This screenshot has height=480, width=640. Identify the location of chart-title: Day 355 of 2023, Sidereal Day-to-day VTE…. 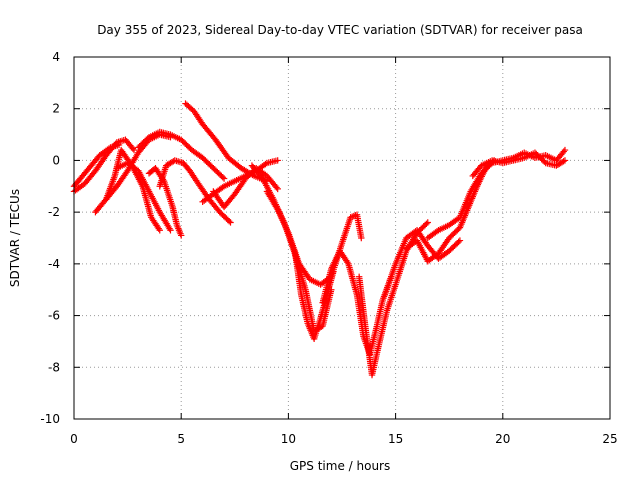
(340, 30).